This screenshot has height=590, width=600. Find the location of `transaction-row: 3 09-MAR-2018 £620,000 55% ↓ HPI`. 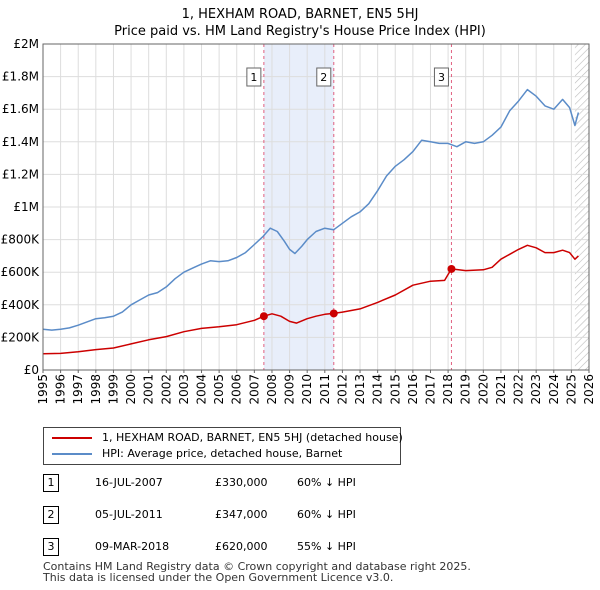

transaction-row: 3 09-MAR-2018 £620,000 55% ↓ HPI is located at coordinates (243, 547).